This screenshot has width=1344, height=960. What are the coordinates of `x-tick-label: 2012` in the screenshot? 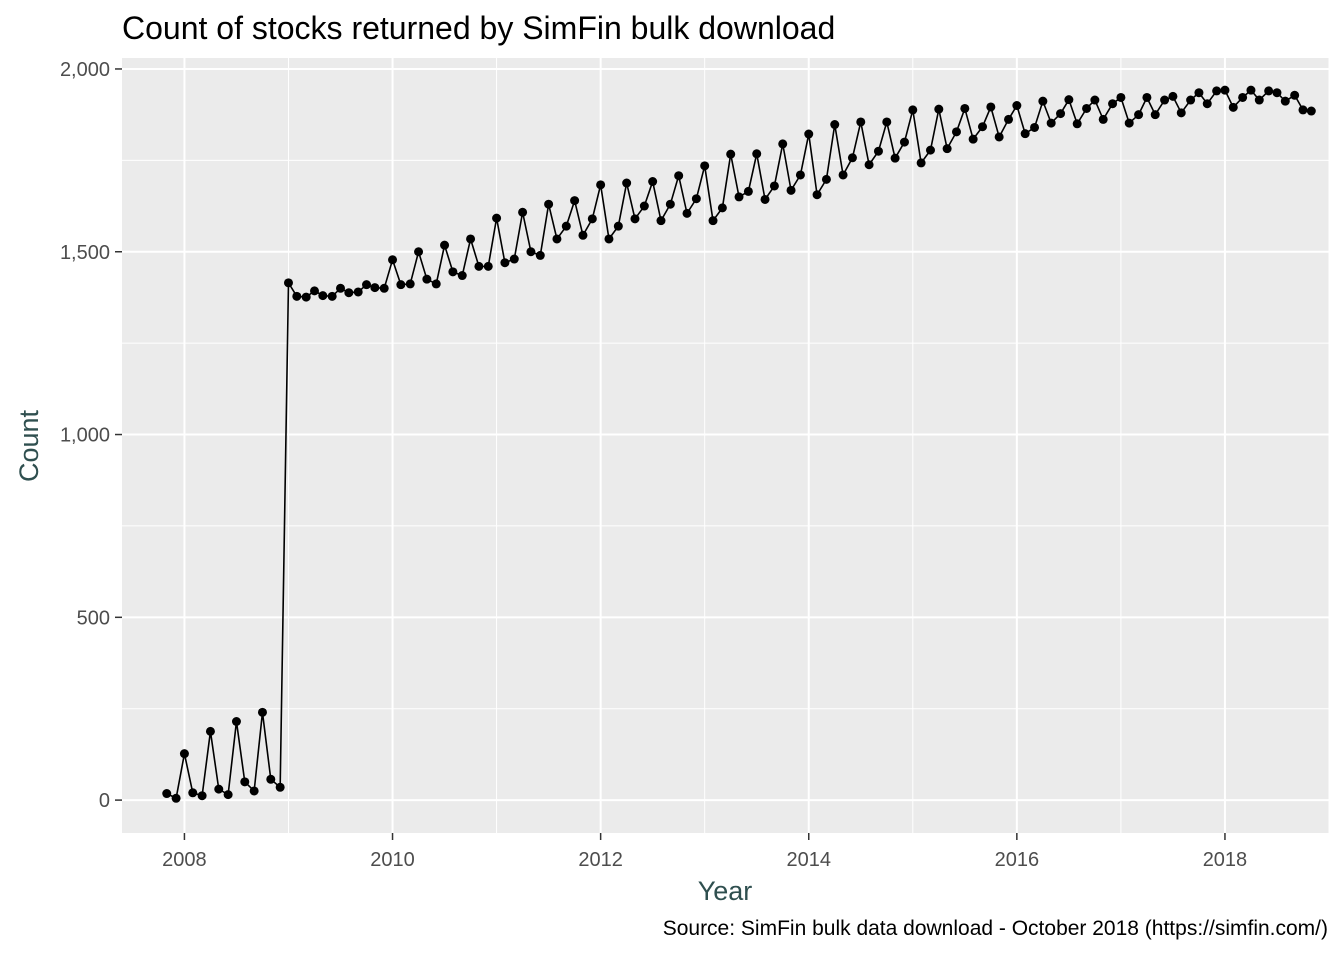 It's located at (600, 860).